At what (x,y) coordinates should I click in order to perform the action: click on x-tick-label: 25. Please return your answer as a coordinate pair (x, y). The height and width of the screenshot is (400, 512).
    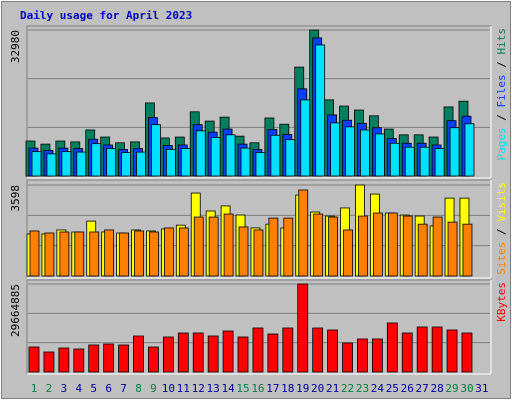
    Looking at the image, I should click on (392, 388).